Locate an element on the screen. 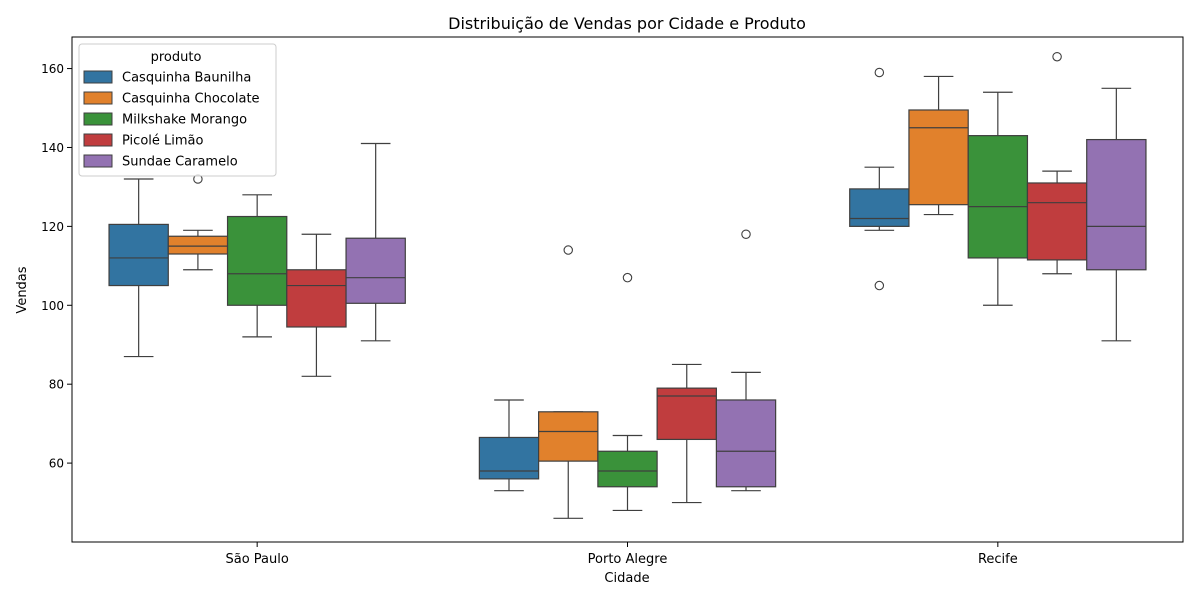 The height and width of the screenshot is (600, 1200). legend-label: Picolé Limão is located at coordinates (162, 141).